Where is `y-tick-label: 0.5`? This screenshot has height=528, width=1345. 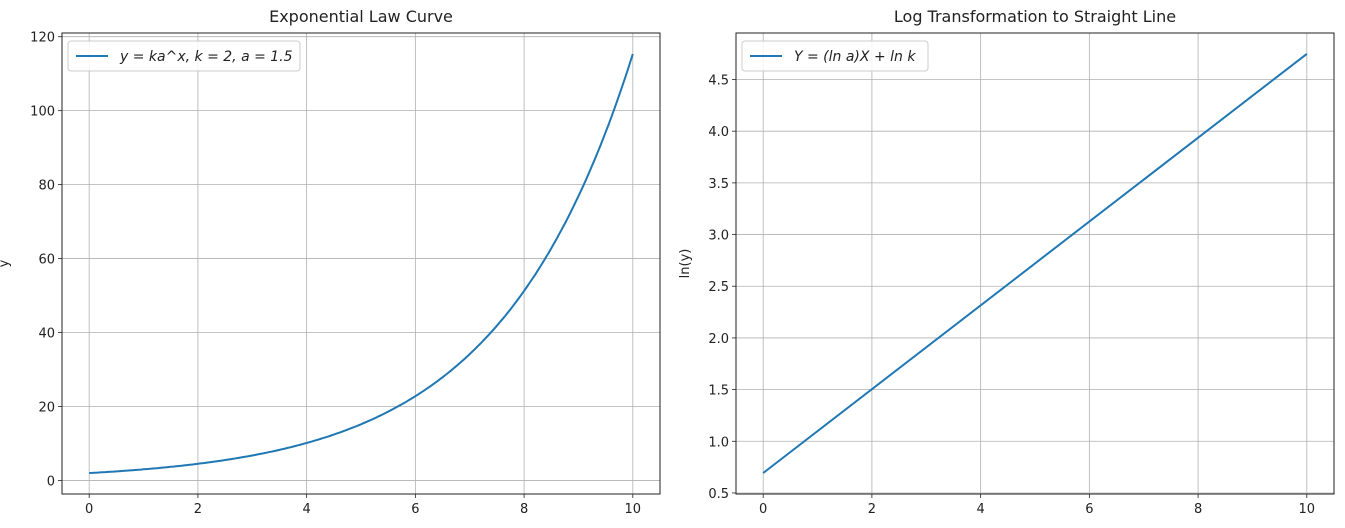
y-tick-label: 0.5 is located at coordinates (718, 494).